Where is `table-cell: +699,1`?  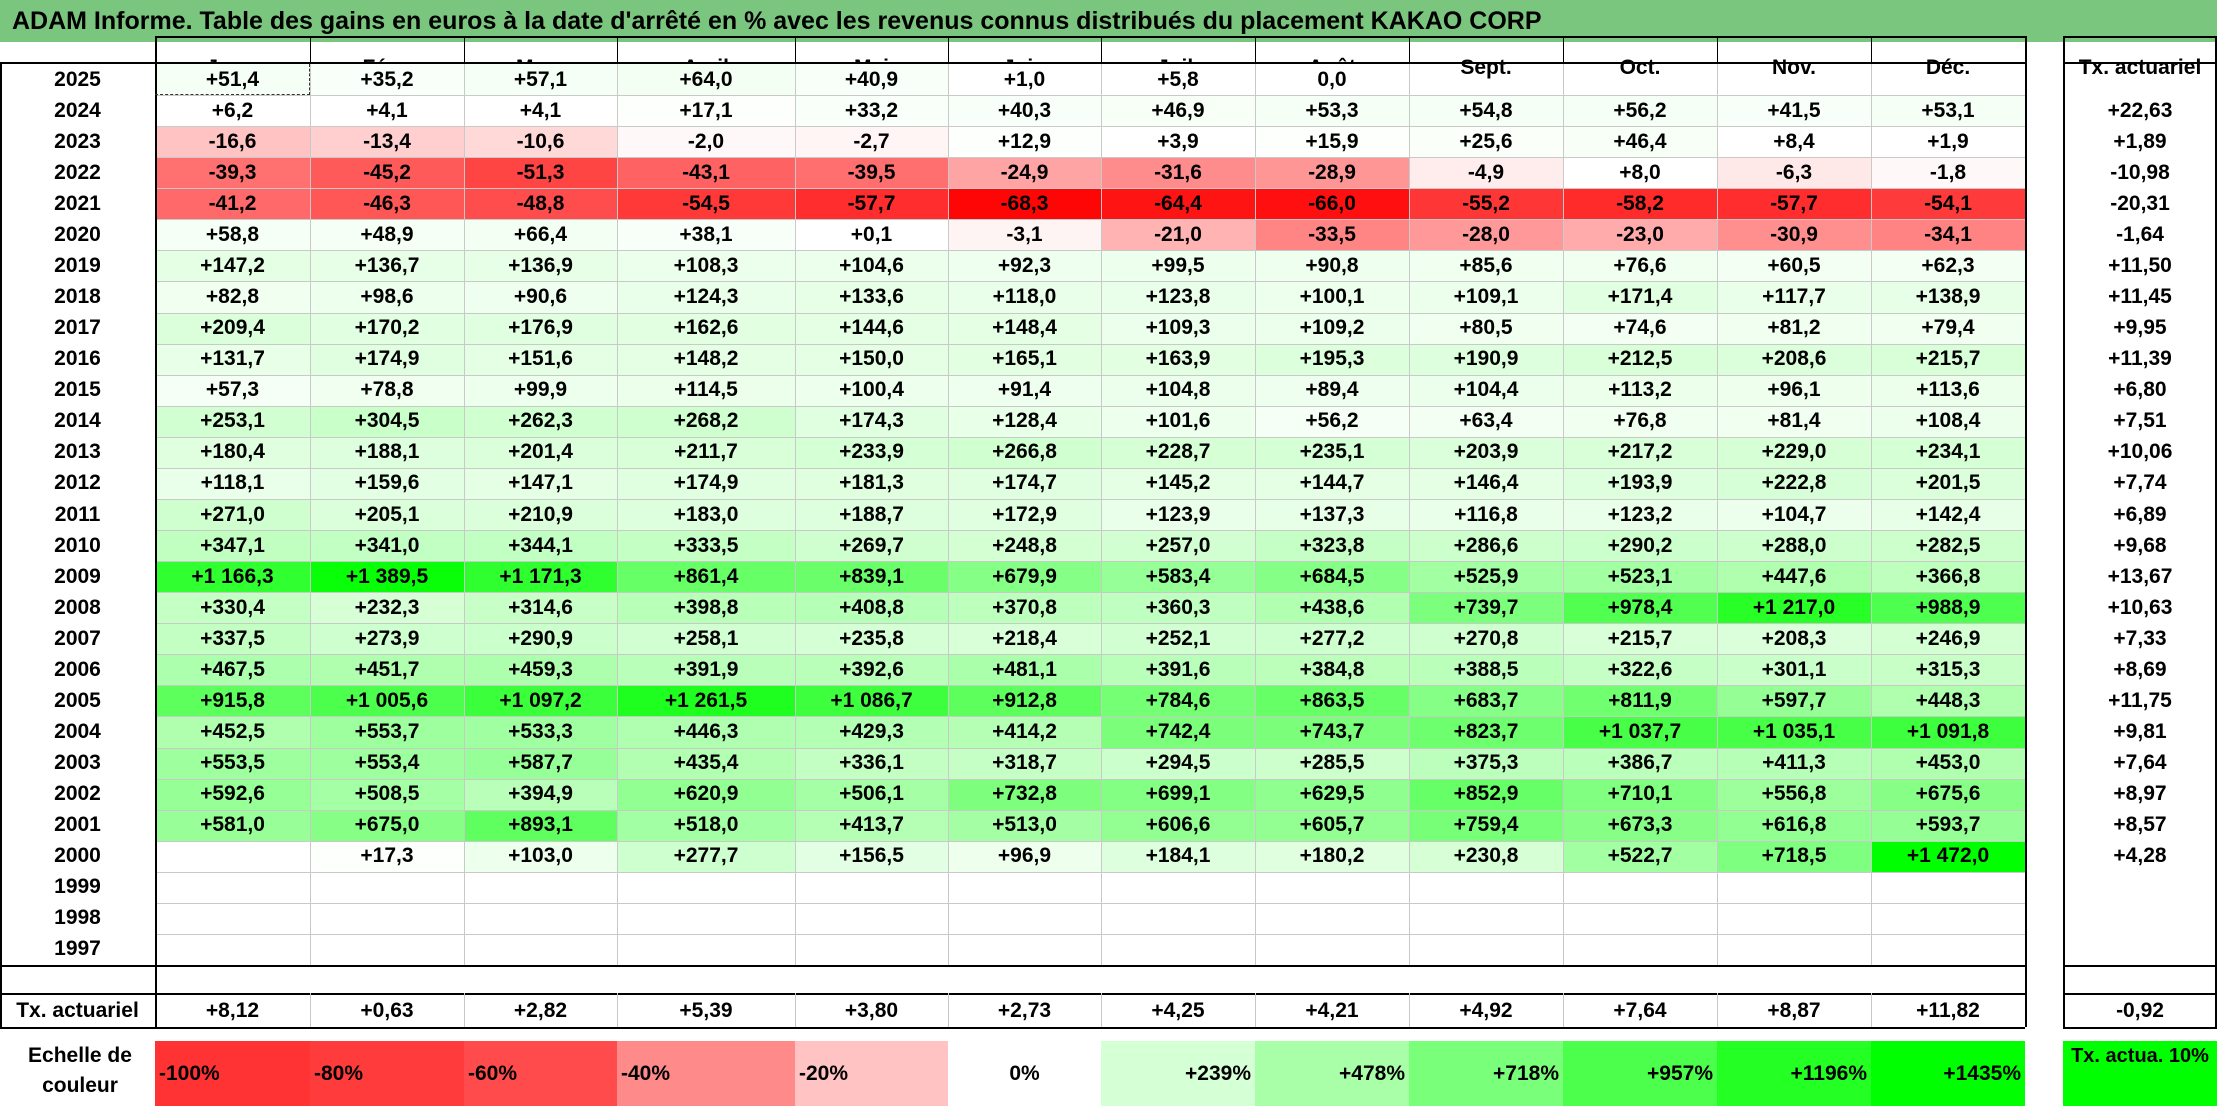
table-cell: +699,1 is located at coordinates (1178, 794).